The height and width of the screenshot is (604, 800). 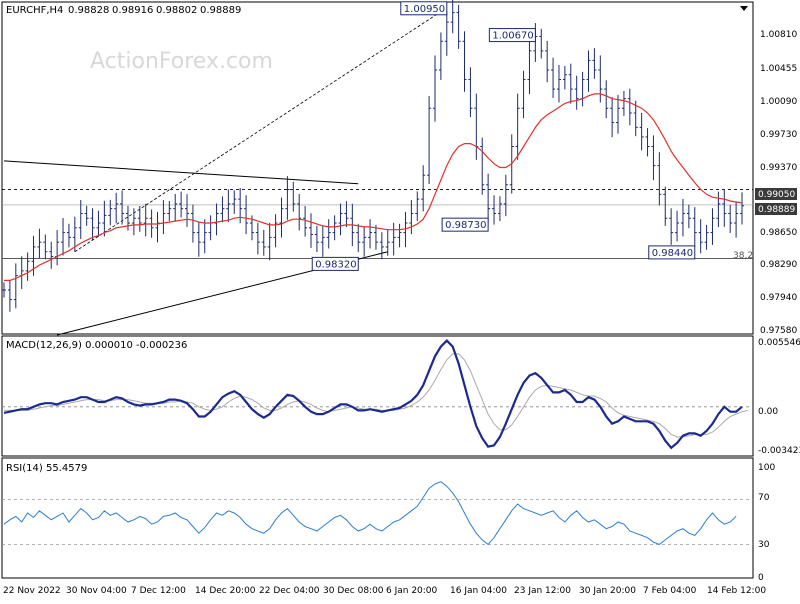 I want to click on price-tick: 1.00455, so click(x=778, y=69).